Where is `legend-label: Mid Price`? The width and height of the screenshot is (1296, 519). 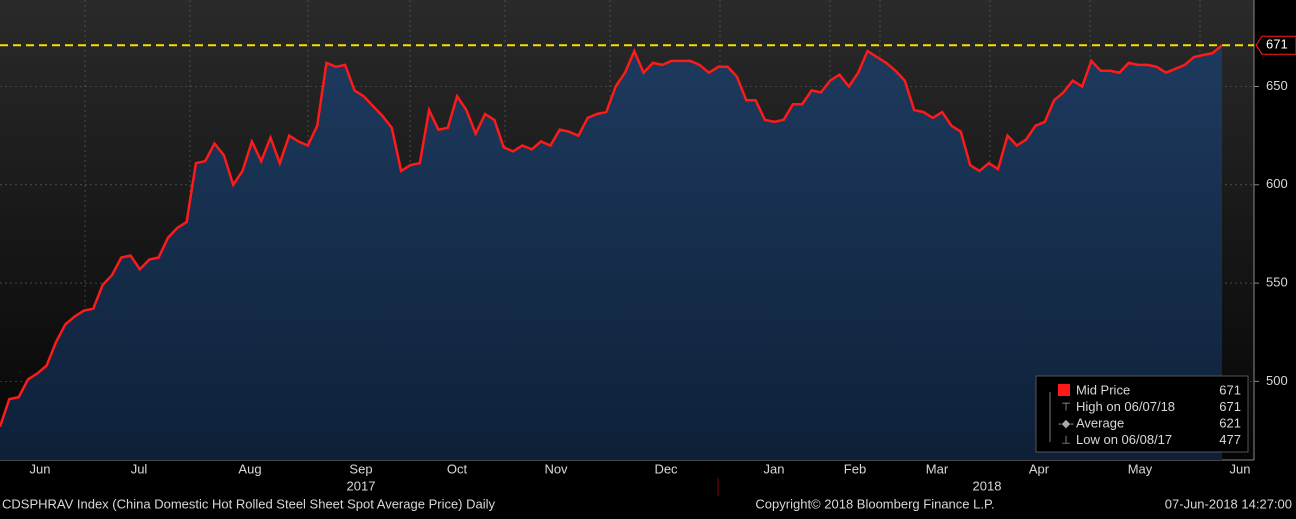
legend-label: Mid Price is located at coordinates (1103, 389).